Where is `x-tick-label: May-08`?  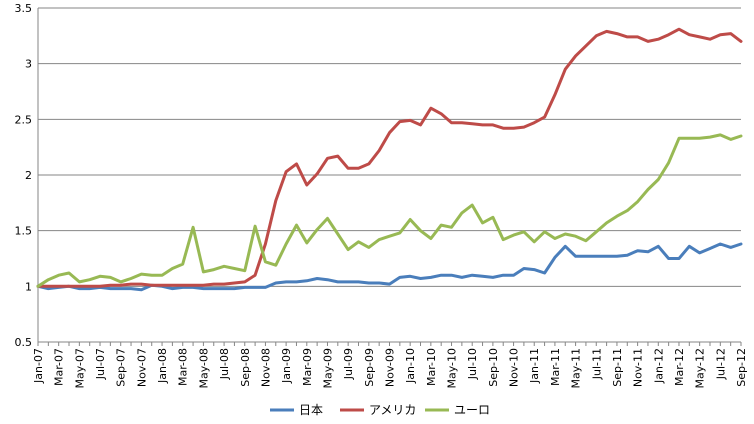
x-tick-label: May-08 is located at coordinates (203, 368).